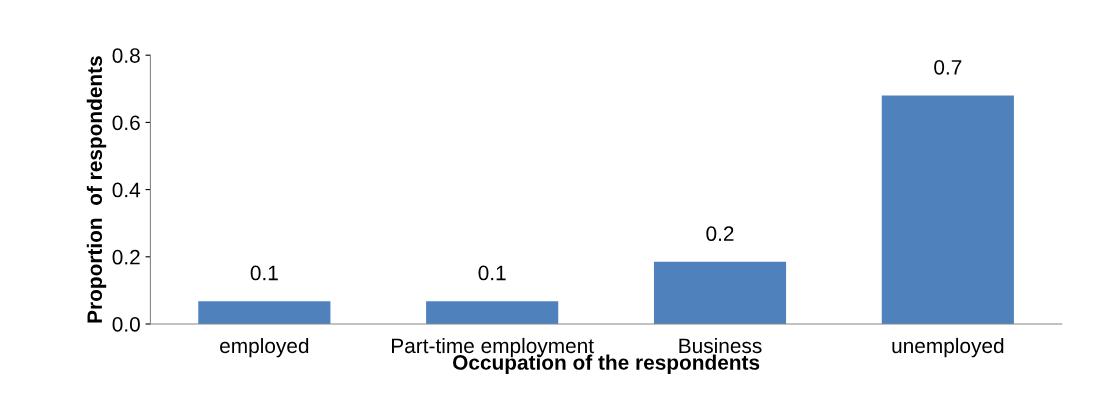 This screenshot has width=1098, height=400. Describe the element at coordinates (720, 234) in the screenshot. I see `data-label: 0.2` at that location.